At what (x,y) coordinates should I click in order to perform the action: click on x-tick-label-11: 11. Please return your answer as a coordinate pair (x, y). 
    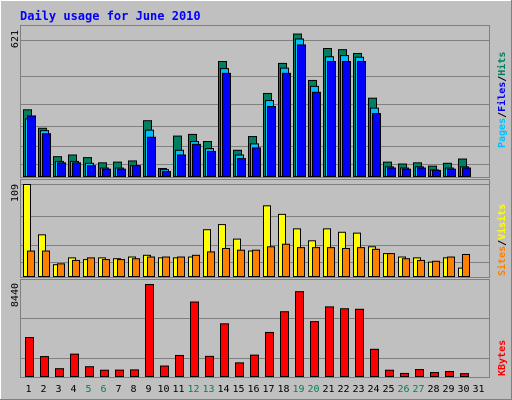
    Looking at the image, I should click on (178, 389).